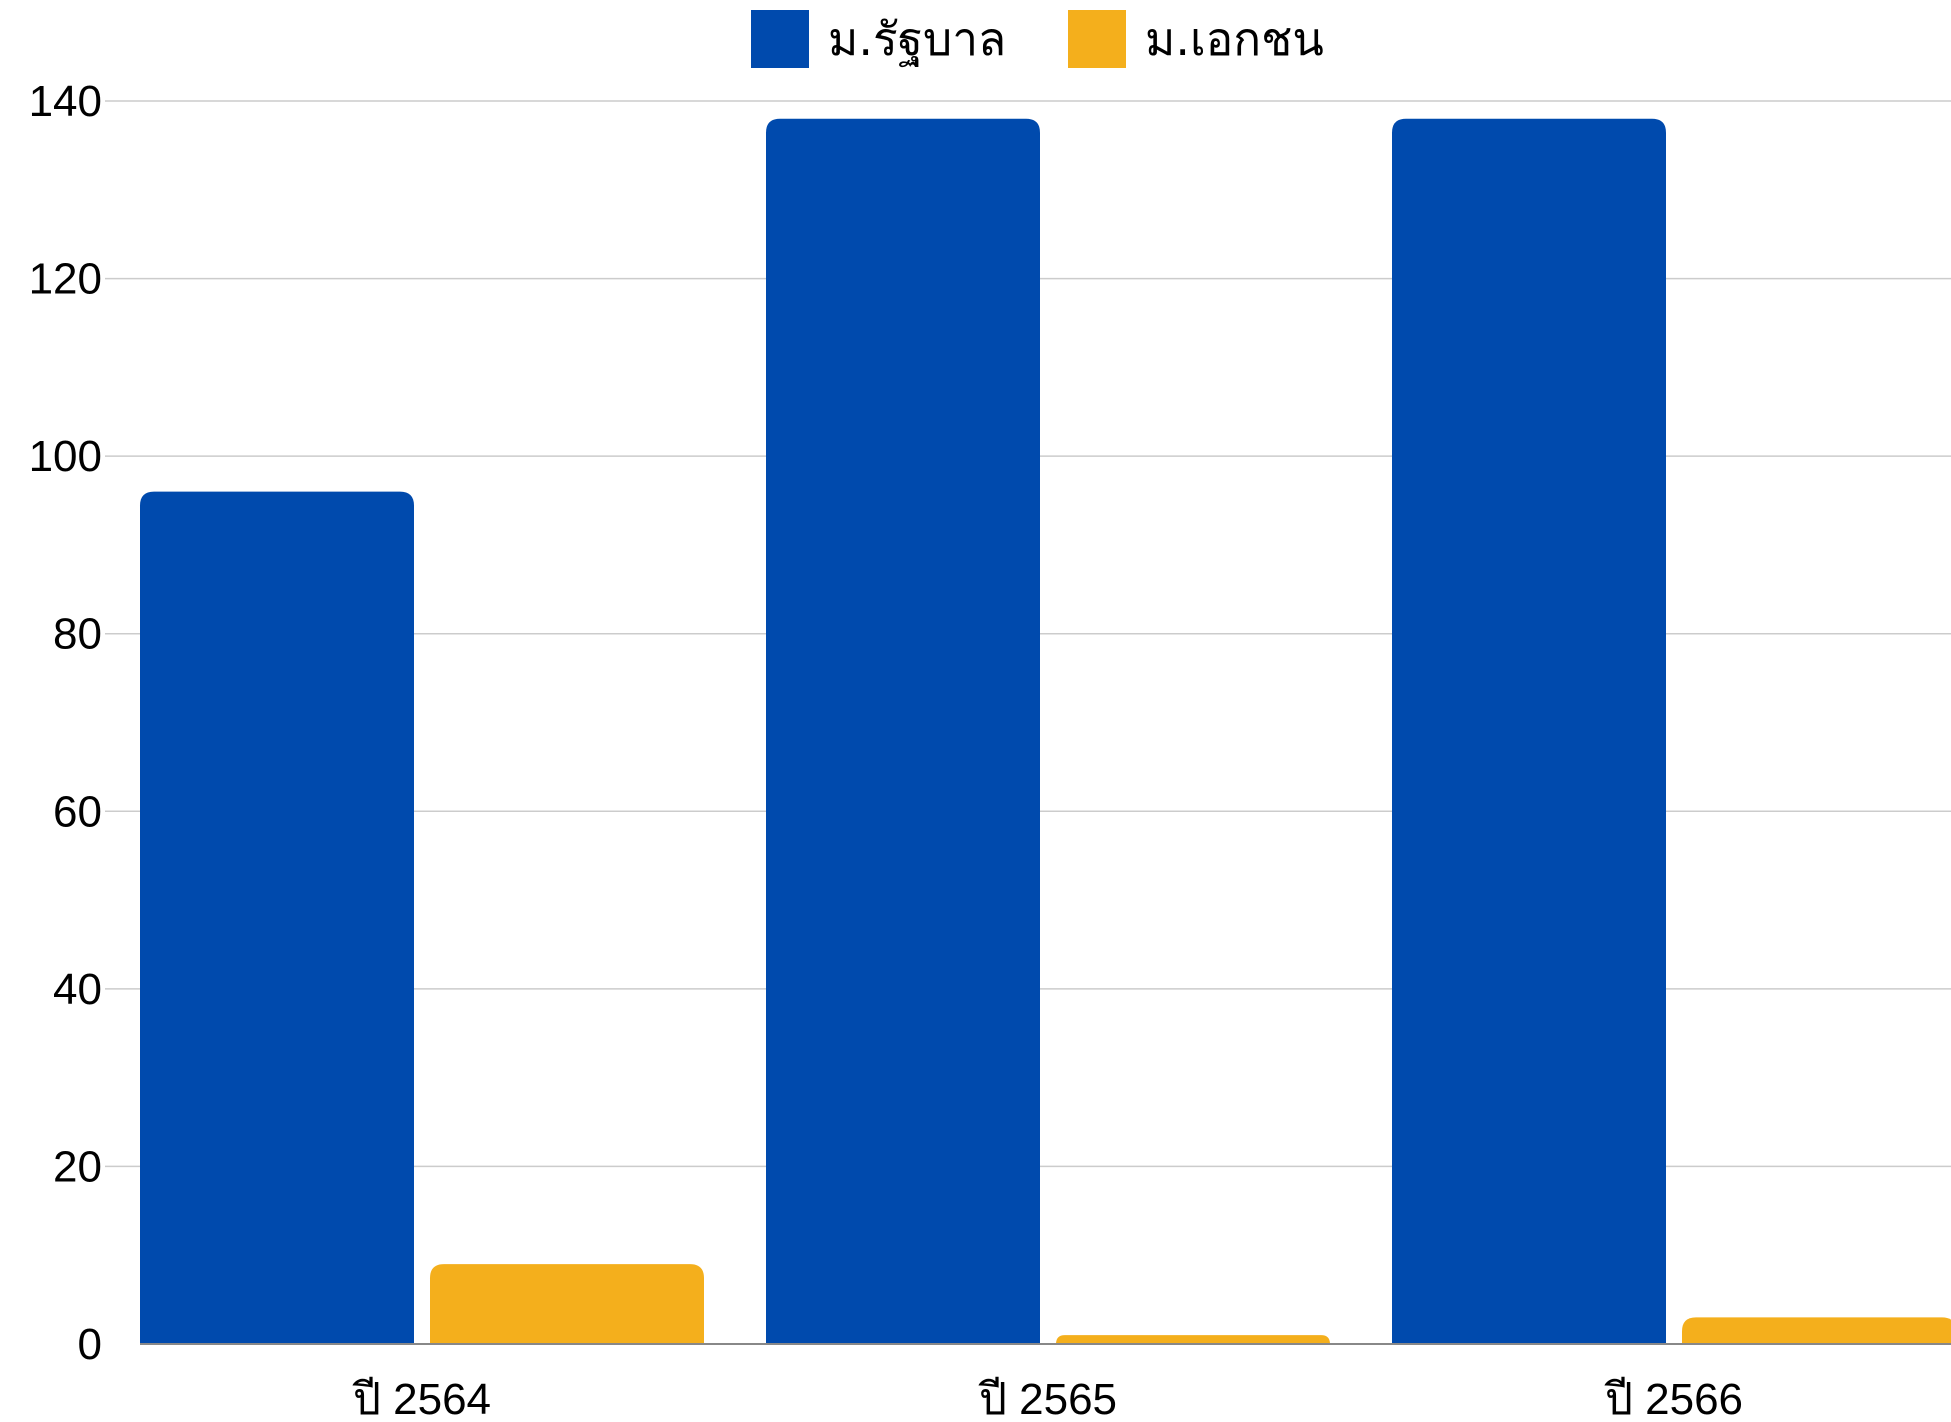 The width and height of the screenshot is (1951, 1422). What do you see at coordinates (65, 456) in the screenshot?
I see `y-tick-label: 100` at bounding box center [65, 456].